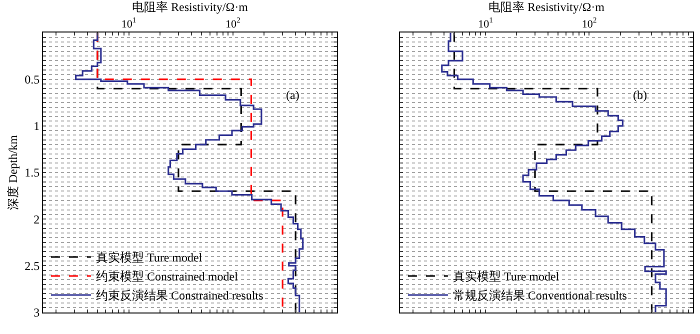 The height and width of the screenshot is (334, 700). Describe the element at coordinates (37, 312) in the screenshot. I see `y-tick-label: 3` at that location.